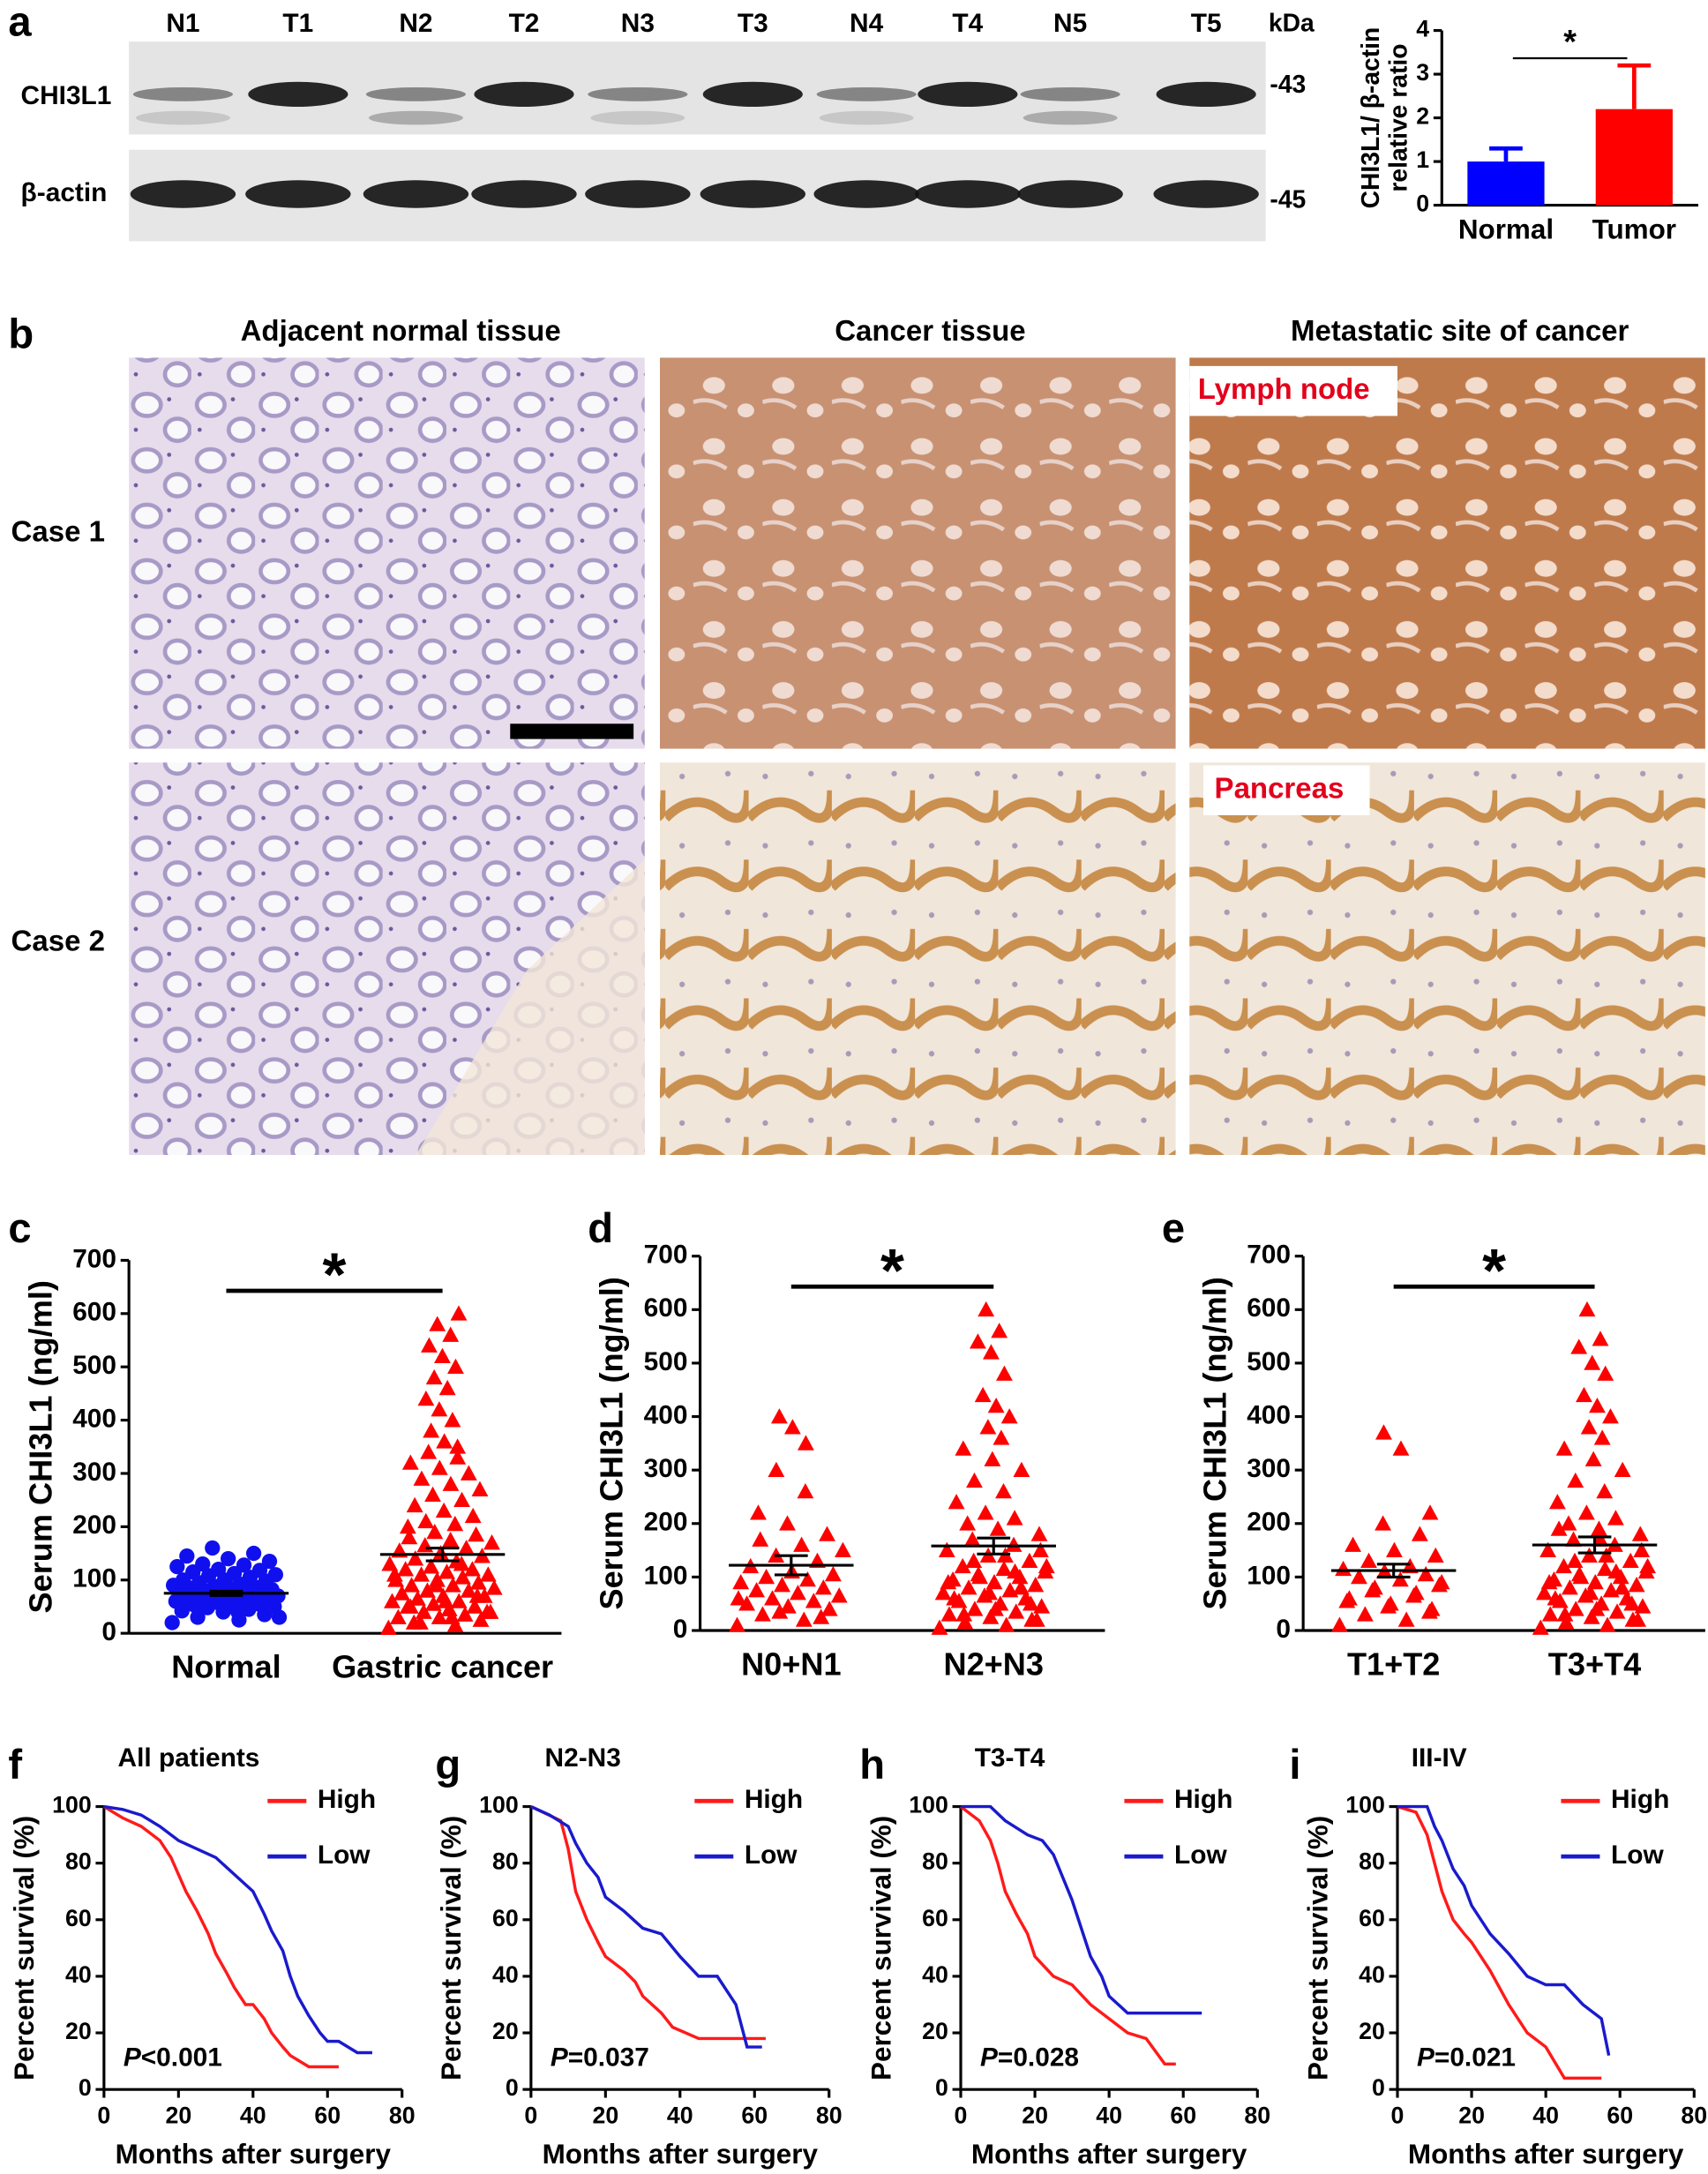 This screenshot has width=1708, height=2174. Describe the element at coordinates (1570, 41) in the screenshot. I see `significance-mark: *` at that location.